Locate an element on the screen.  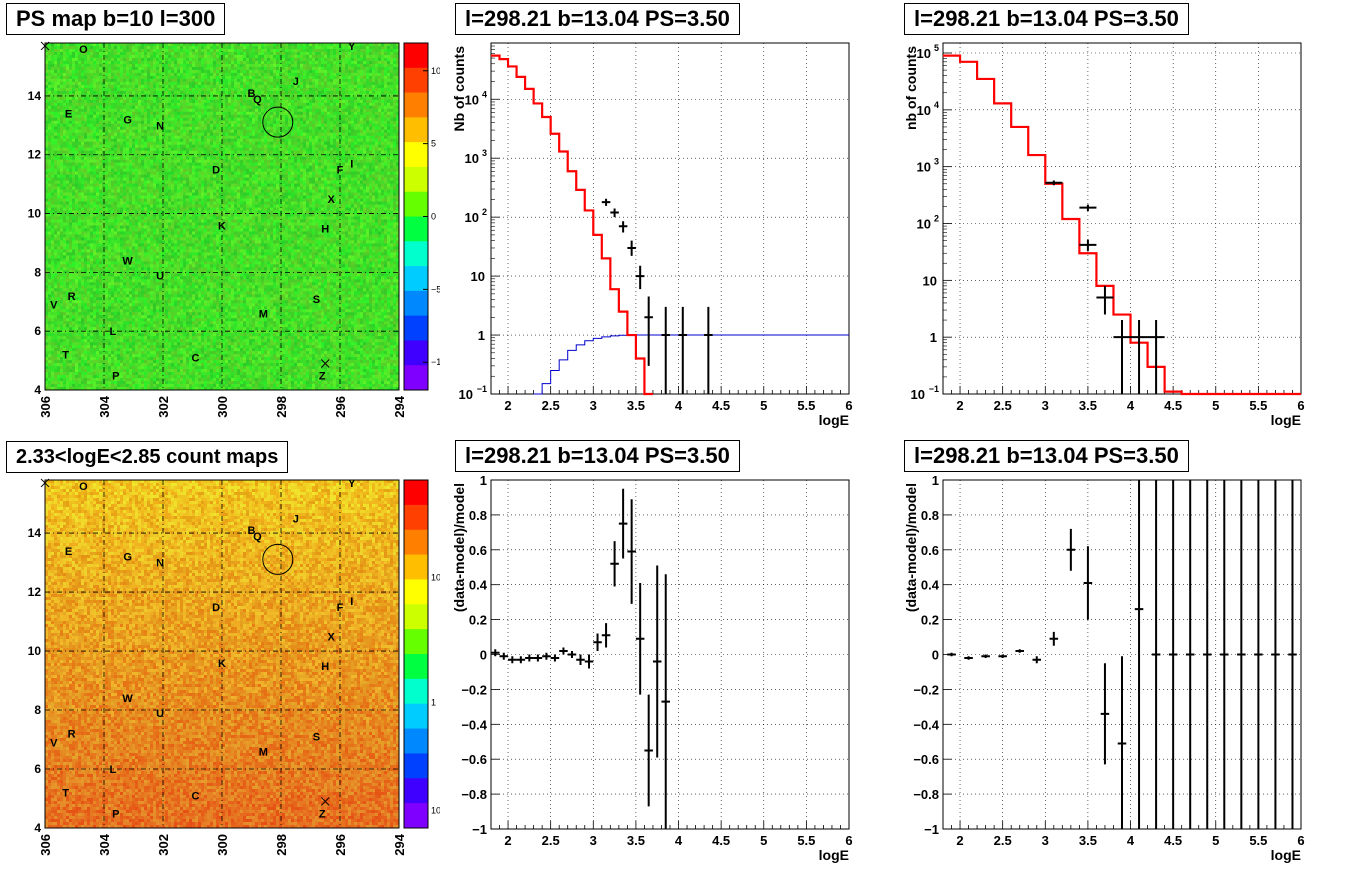
colorbar-tick-label: 5 is located at coordinates (433, 144).